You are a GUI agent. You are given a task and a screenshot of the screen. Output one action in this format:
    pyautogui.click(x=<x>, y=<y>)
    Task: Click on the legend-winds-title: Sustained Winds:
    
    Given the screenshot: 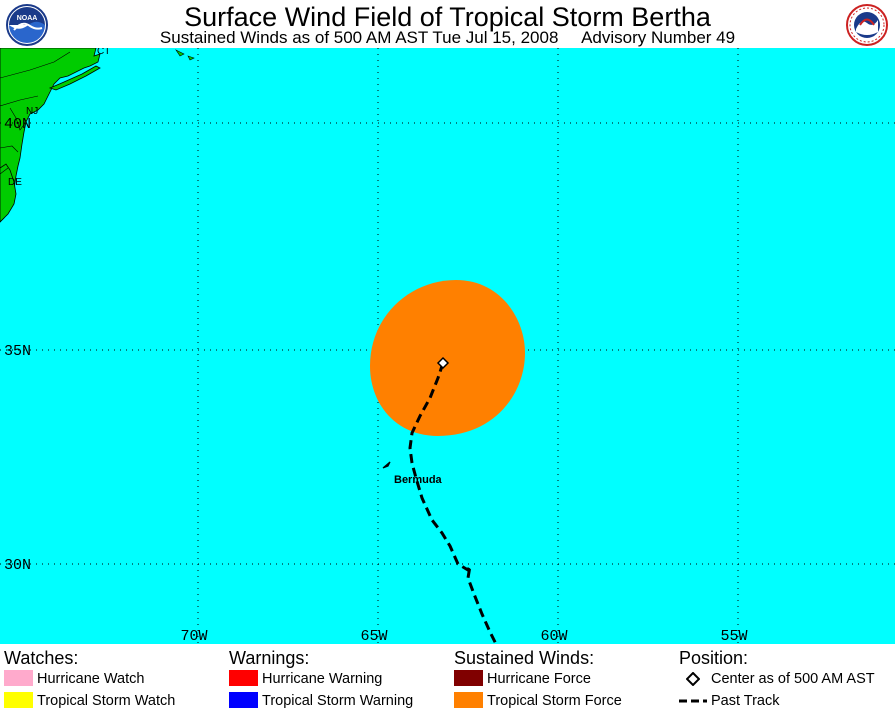 What is the action you would take?
    pyautogui.click(x=524, y=658)
    